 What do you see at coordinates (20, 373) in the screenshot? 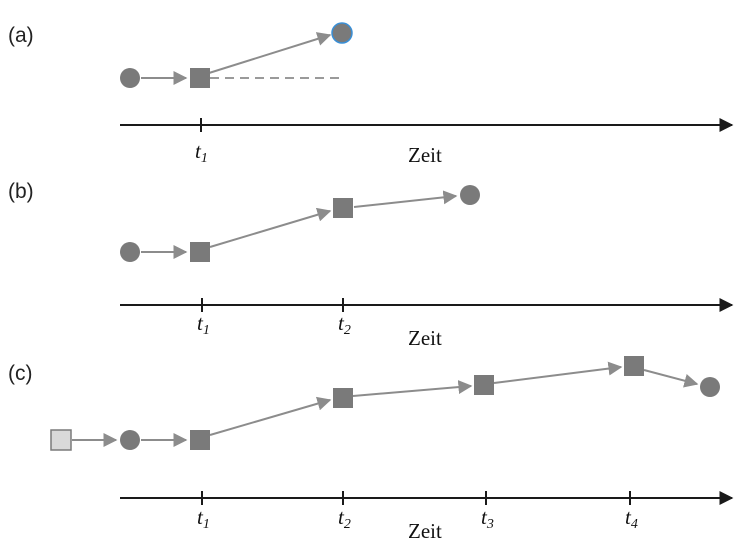
I see `panel-c-label: (c)` at bounding box center [20, 373].